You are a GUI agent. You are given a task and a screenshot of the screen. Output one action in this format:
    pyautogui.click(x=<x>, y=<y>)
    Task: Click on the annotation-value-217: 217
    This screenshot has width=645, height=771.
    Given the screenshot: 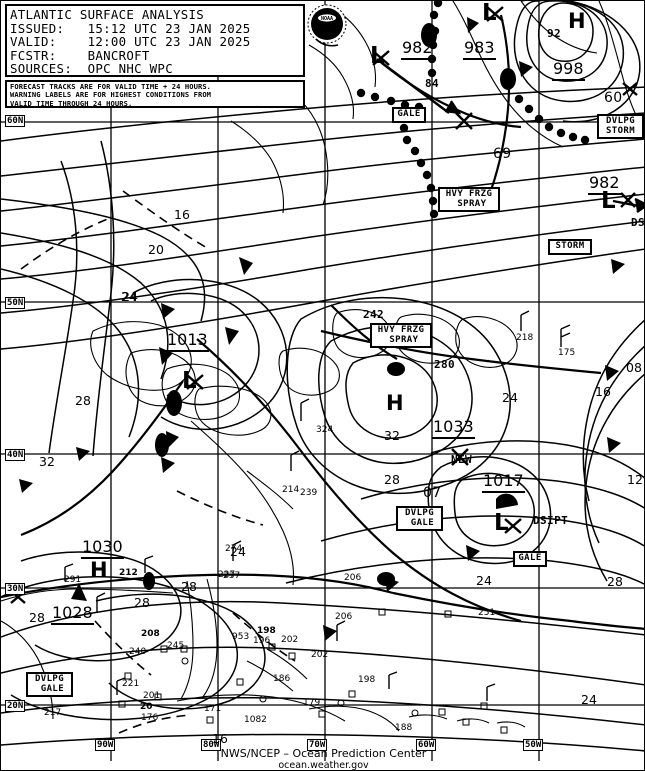 What is the action you would take?
    pyautogui.click(x=53, y=713)
    